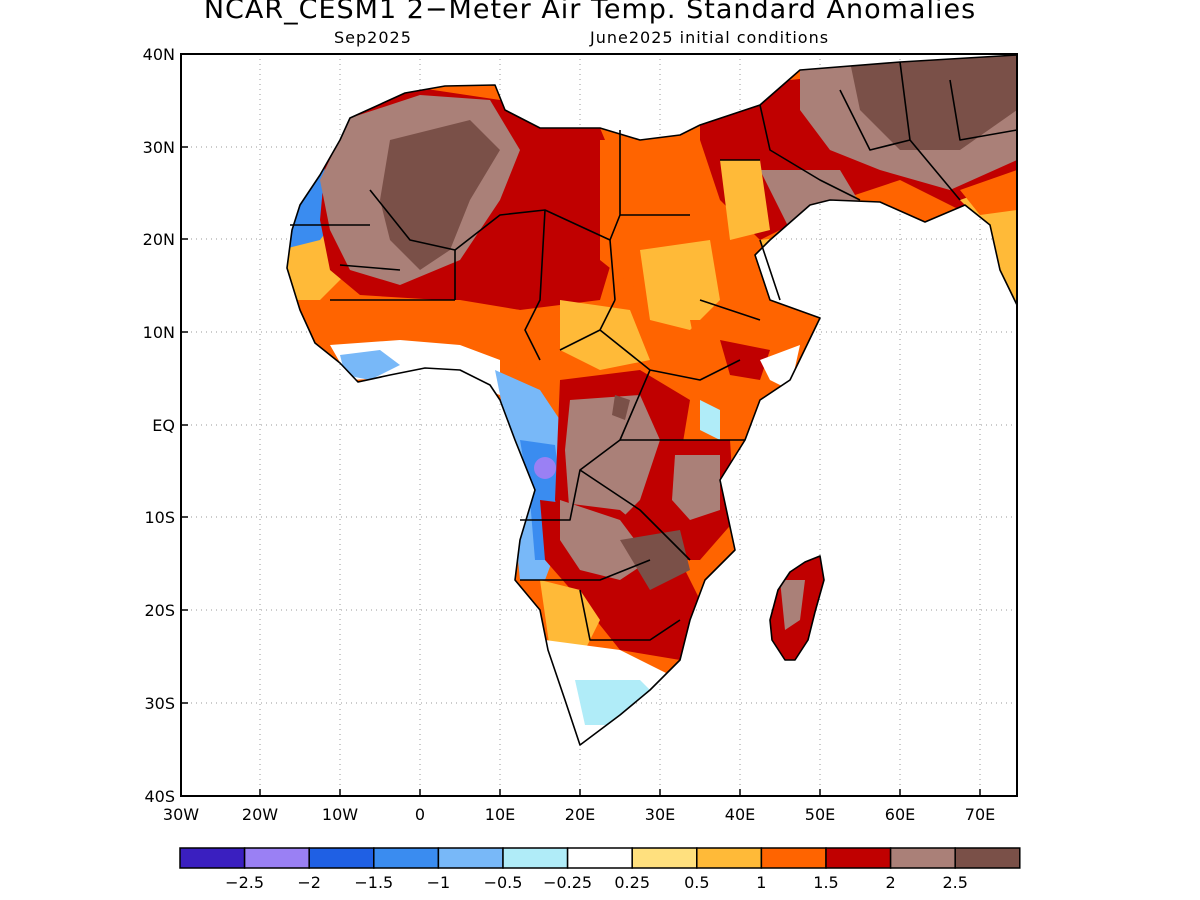 This screenshot has height=900, width=1200. I want to click on colorbar-label-8: 1, so click(761, 882).